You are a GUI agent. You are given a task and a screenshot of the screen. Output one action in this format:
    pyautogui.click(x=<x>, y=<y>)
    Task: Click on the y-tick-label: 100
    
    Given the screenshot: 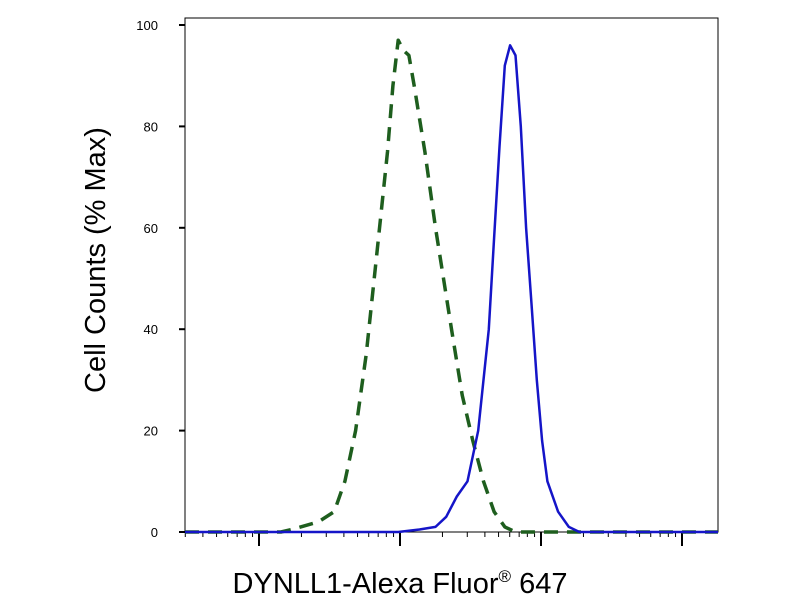 What is the action you would take?
    pyautogui.click(x=147, y=25)
    